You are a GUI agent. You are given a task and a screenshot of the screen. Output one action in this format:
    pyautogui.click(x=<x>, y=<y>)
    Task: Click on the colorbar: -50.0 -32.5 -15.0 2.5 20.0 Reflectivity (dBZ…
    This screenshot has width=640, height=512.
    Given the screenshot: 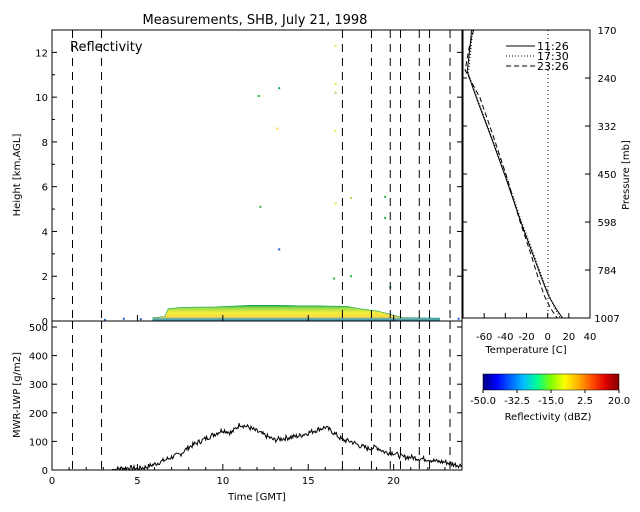 What is the action you would take?
    pyautogui.click(x=550, y=398)
    